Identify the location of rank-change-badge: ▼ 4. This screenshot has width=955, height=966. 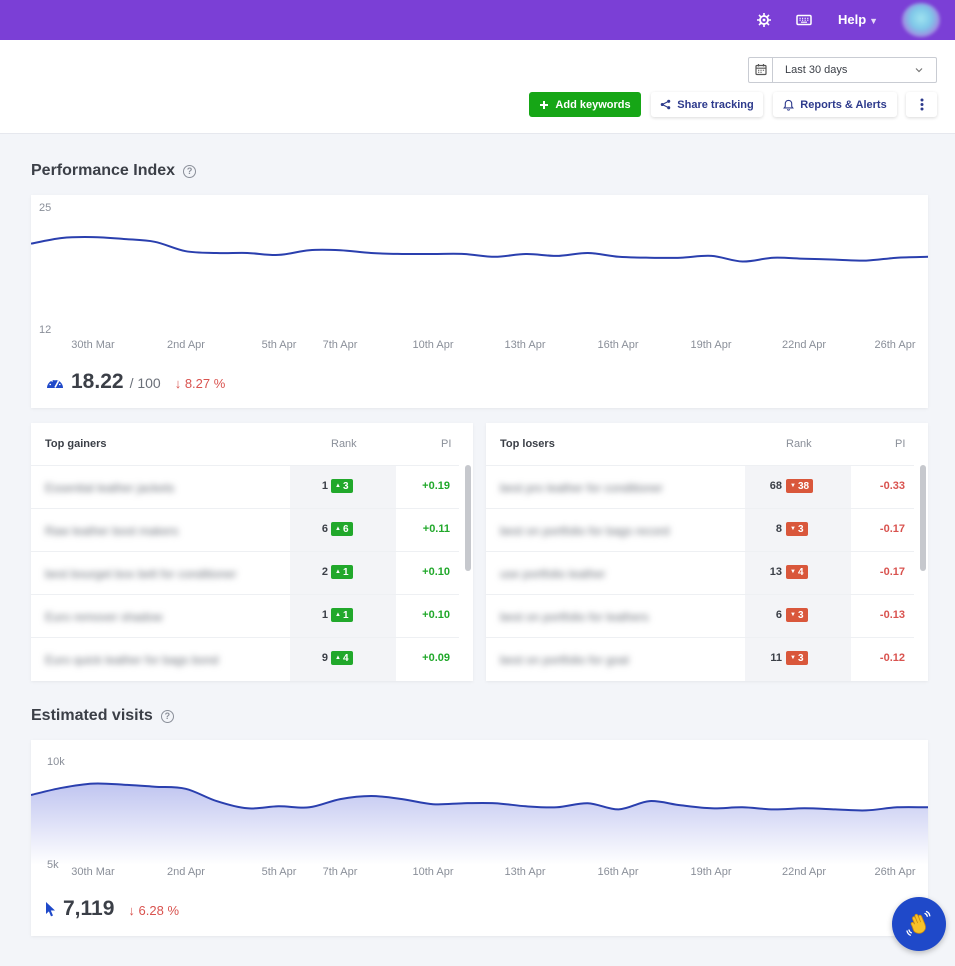
(797, 572).